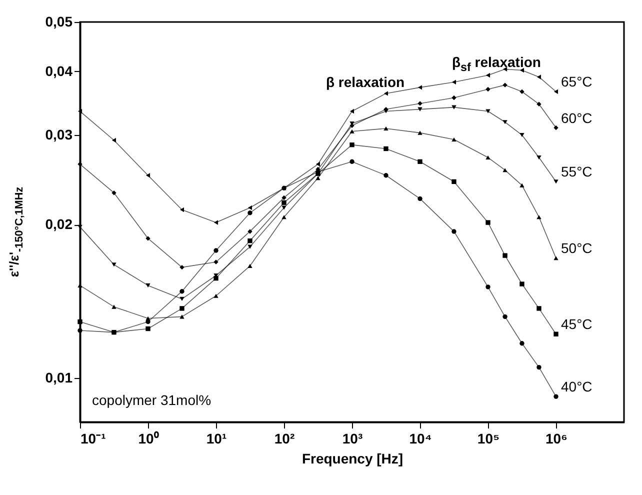 Image resolution: width=642 pixels, height=495 pixels. What do you see at coordinates (59, 224) in the screenshot?
I see `y-tick-label: 0,02` at bounding box center [59, 224].